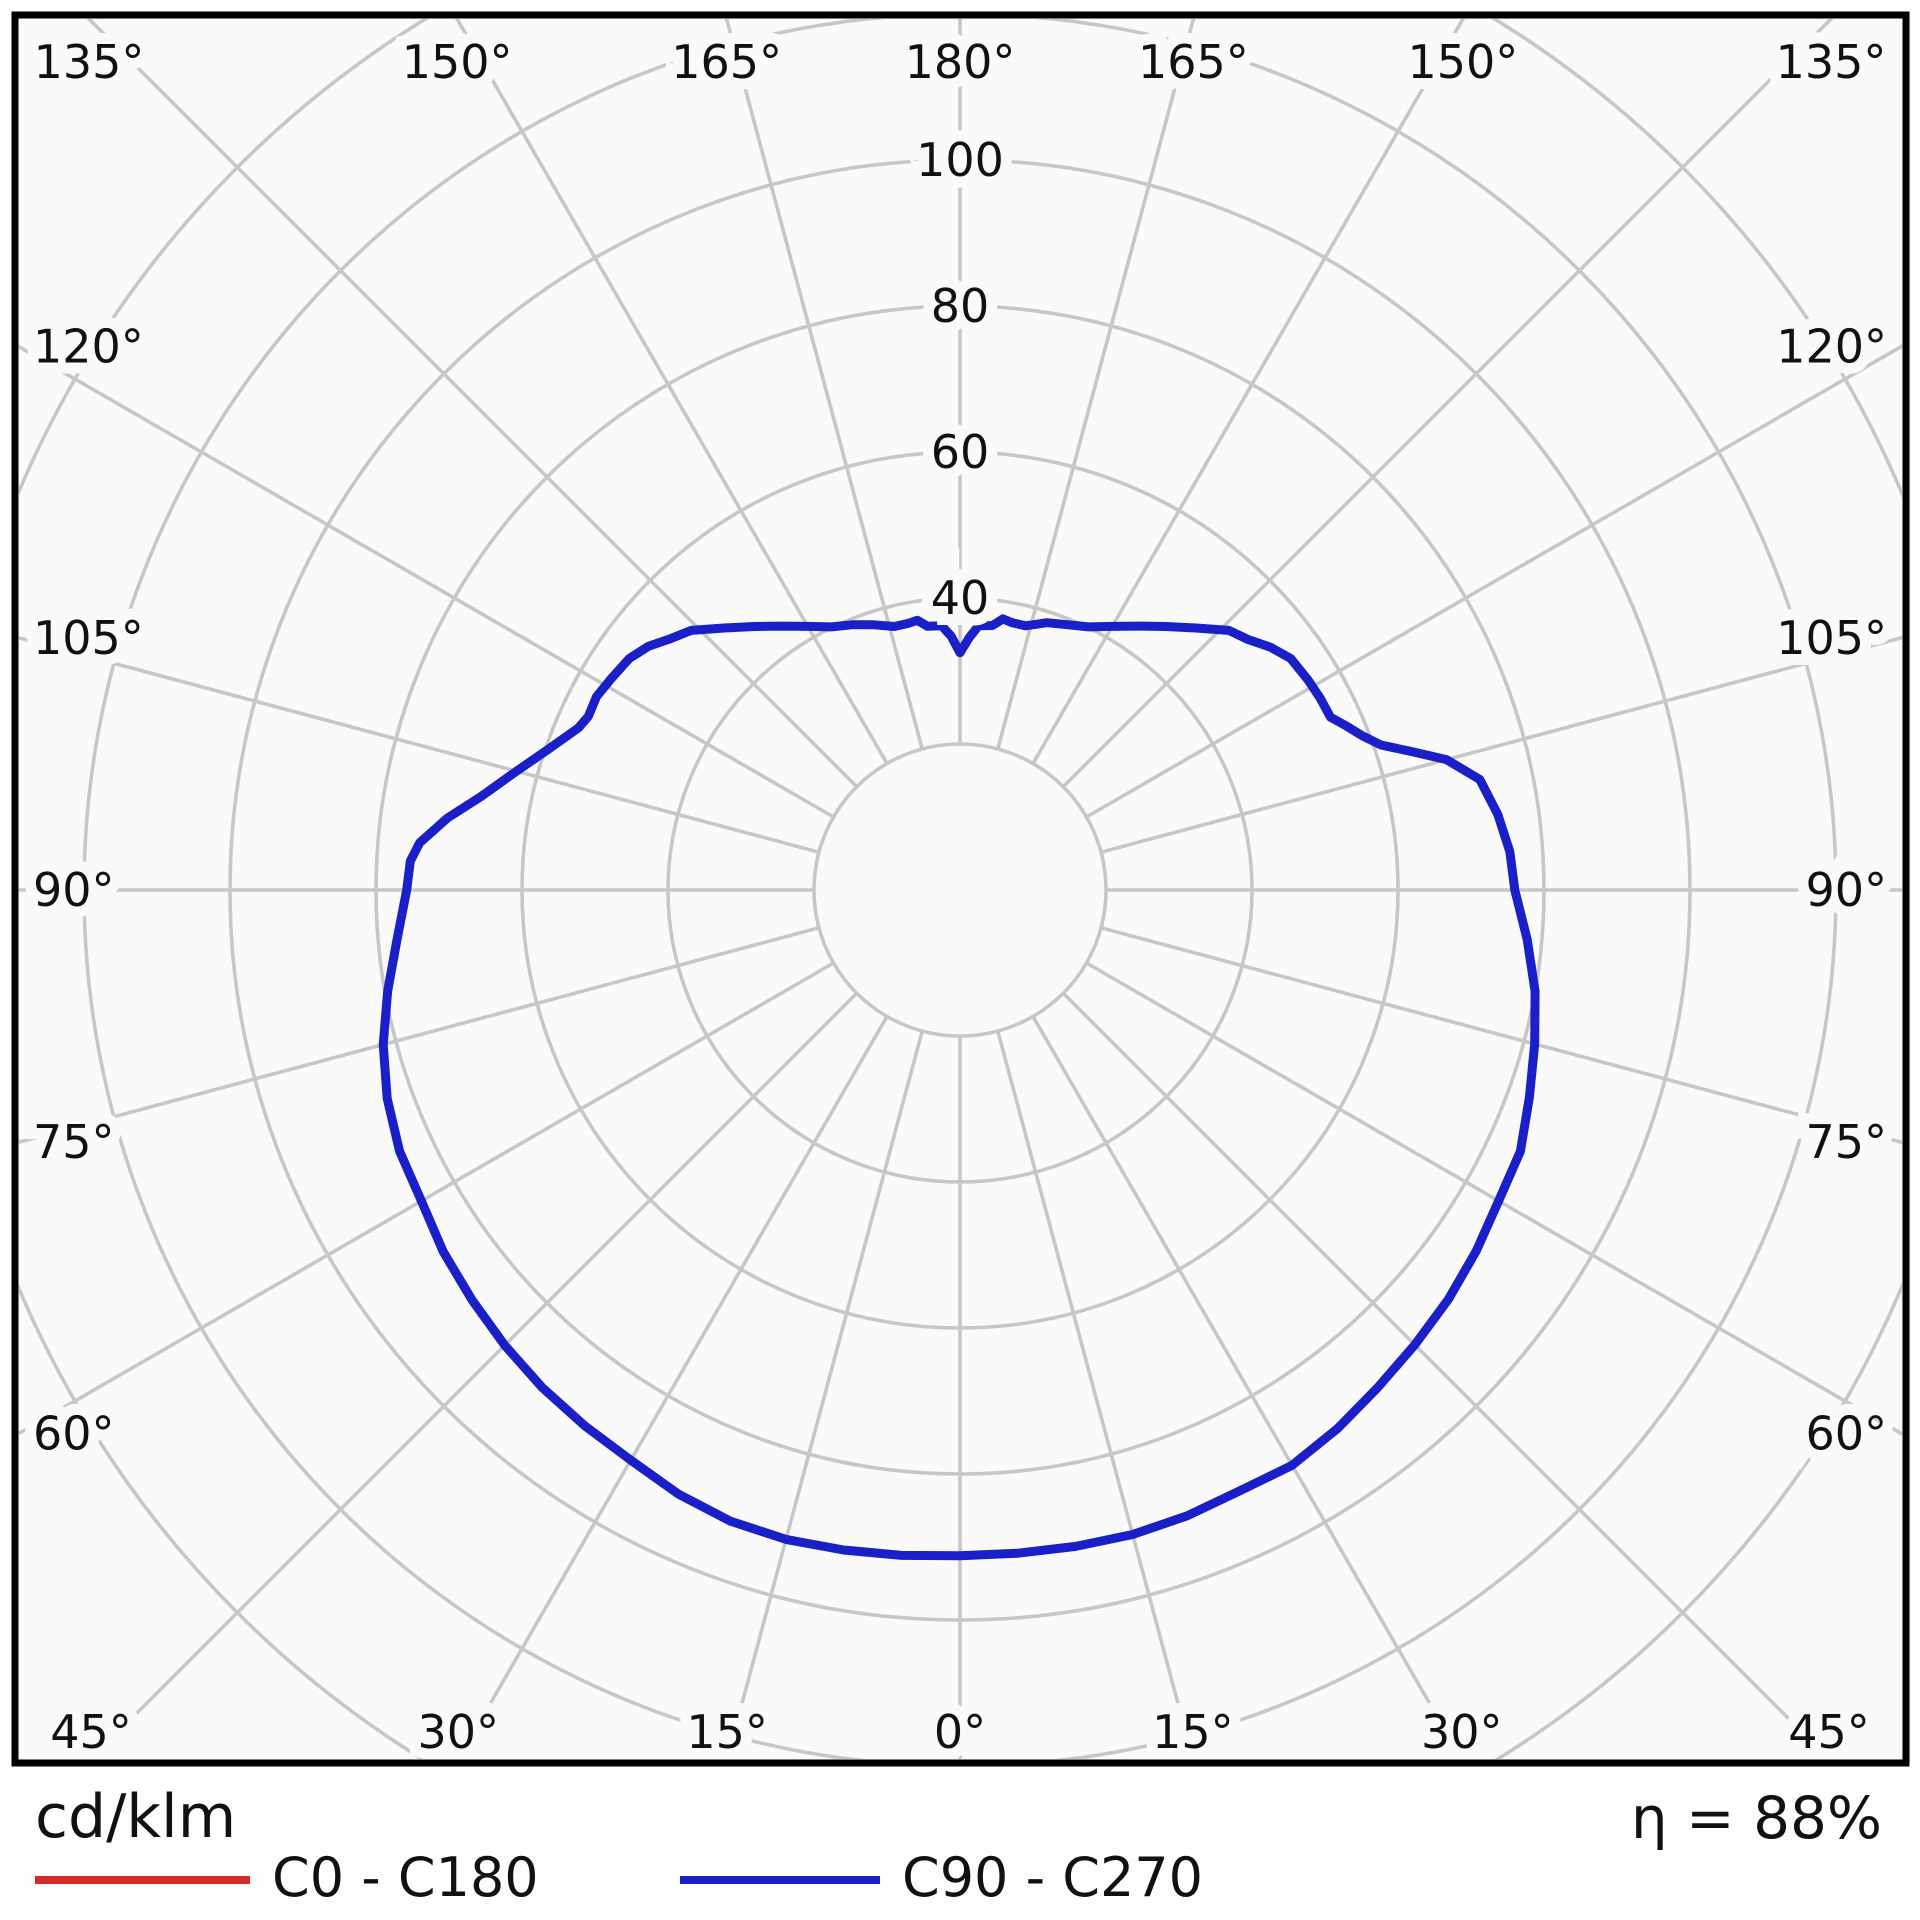  Describe the element at coordinates (672, 1387) in the screenshot. I see `polar-grid-spoke-30-left` at that location.